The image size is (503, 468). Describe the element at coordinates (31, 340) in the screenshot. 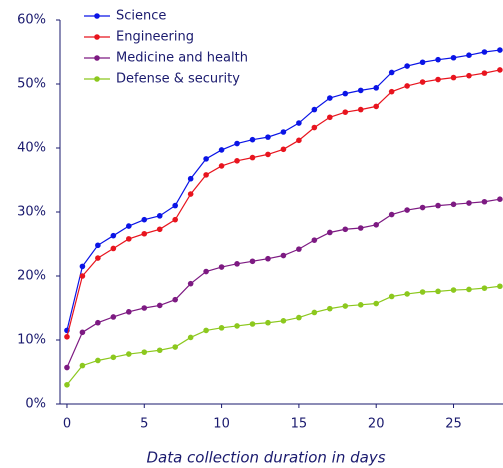

I see `y-tick-label: 10%` at that location.